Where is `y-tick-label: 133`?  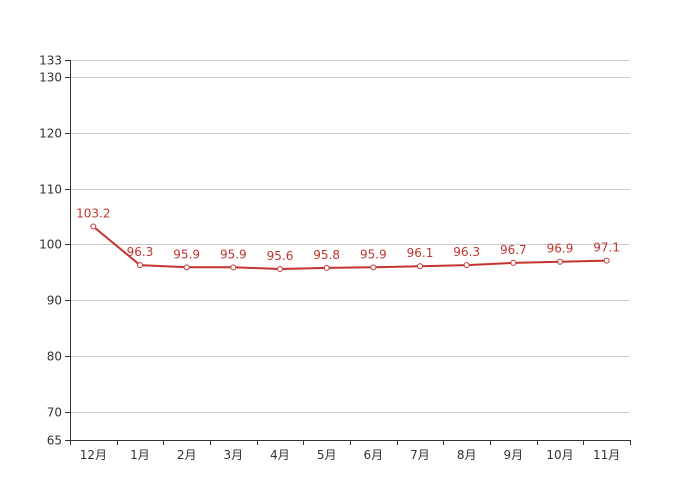 y-tick-label: 133 is located at coordinates (50, 61).